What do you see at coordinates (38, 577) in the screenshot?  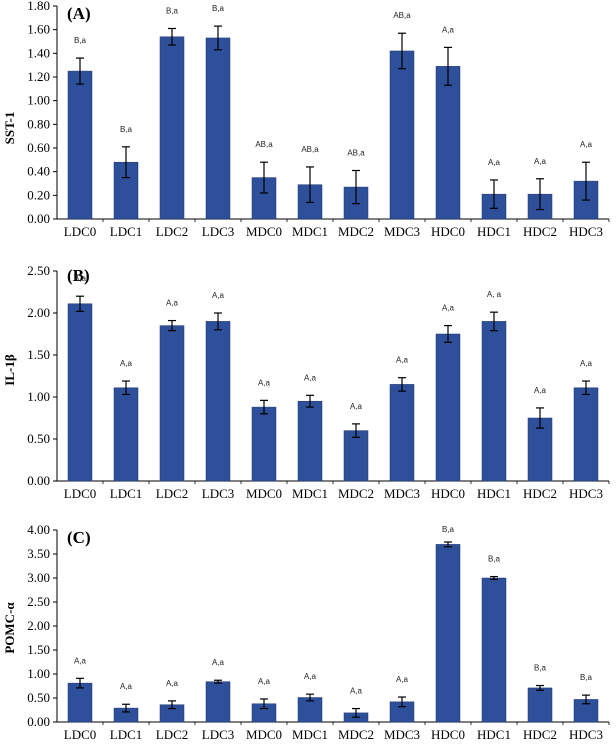 I see `y-tick-label: 3.00` at bounding box center [38, 577].